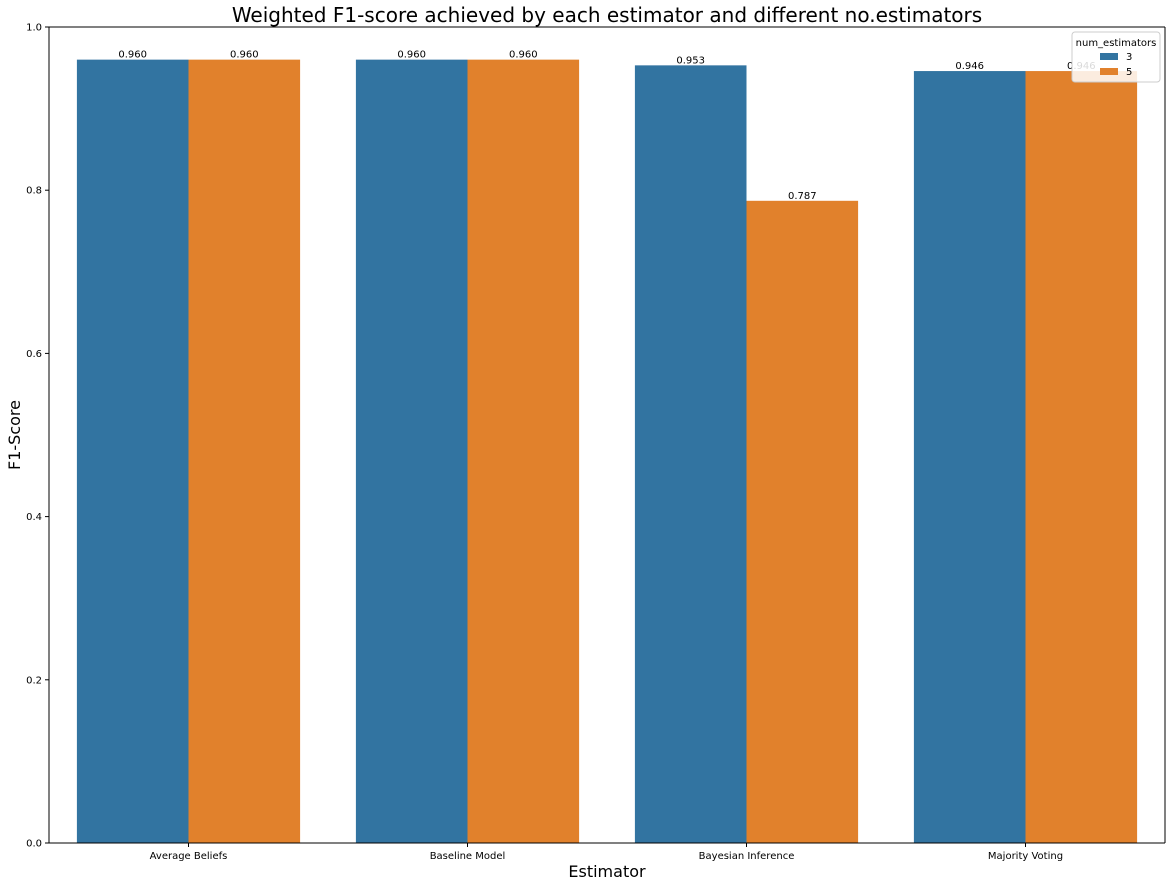  What do you see at coordinates (1129, 72) in the screenshot?
I see `legend-label: 5` at bounding box center [1129, 72].